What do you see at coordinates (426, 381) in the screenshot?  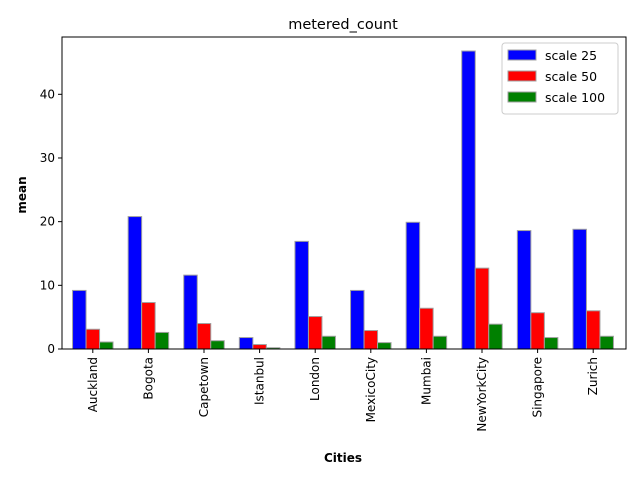 I see `x-tick-label-mumbai: Mumbai` at bounding box center [426, 381].